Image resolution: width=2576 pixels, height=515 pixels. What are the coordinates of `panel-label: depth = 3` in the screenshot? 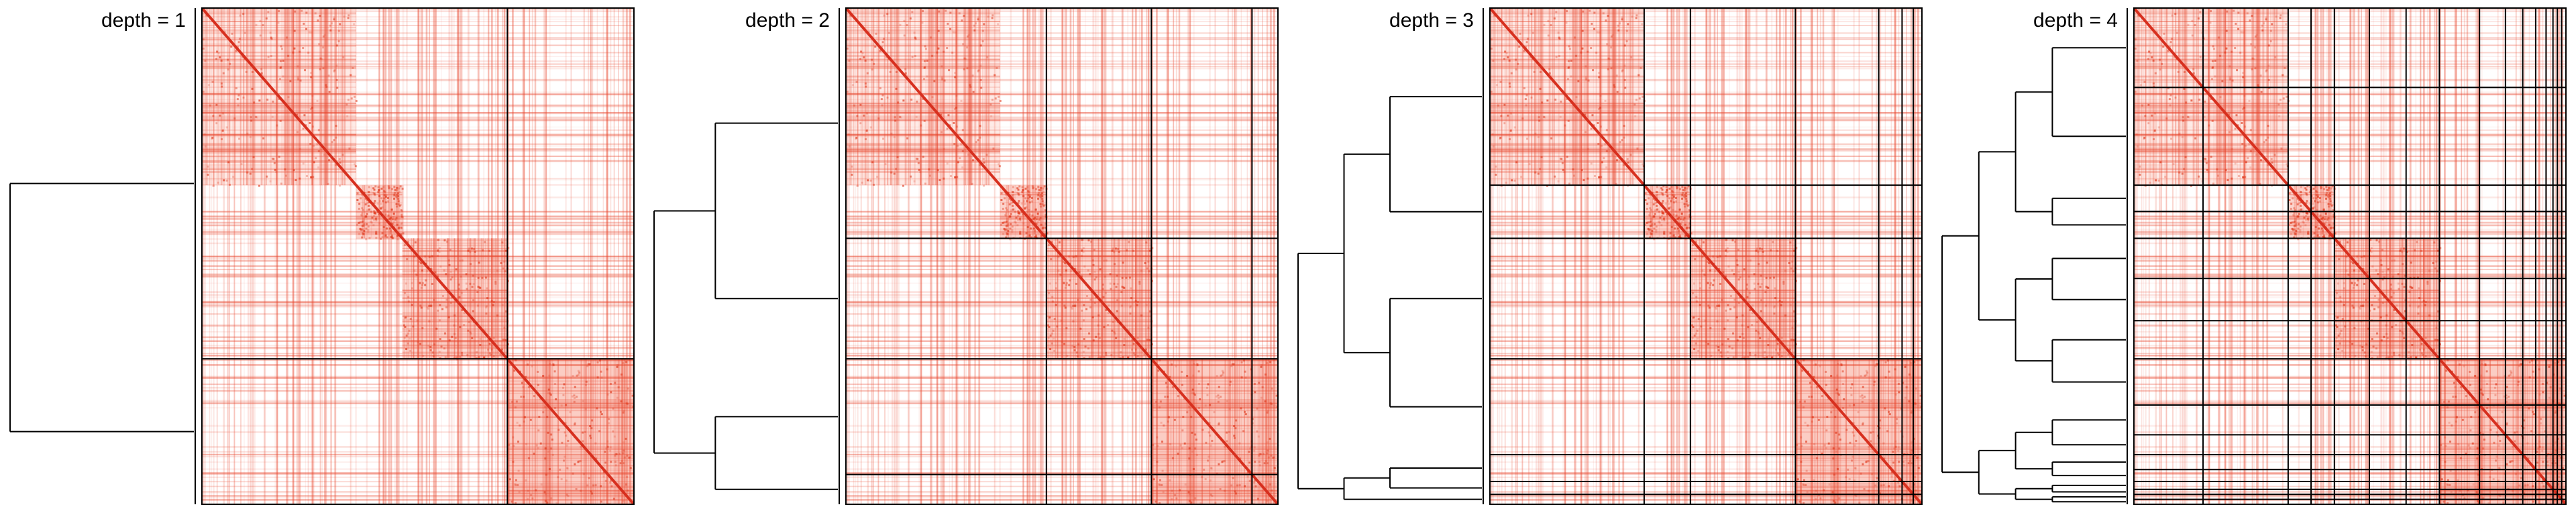 It's located at (1431, 20).